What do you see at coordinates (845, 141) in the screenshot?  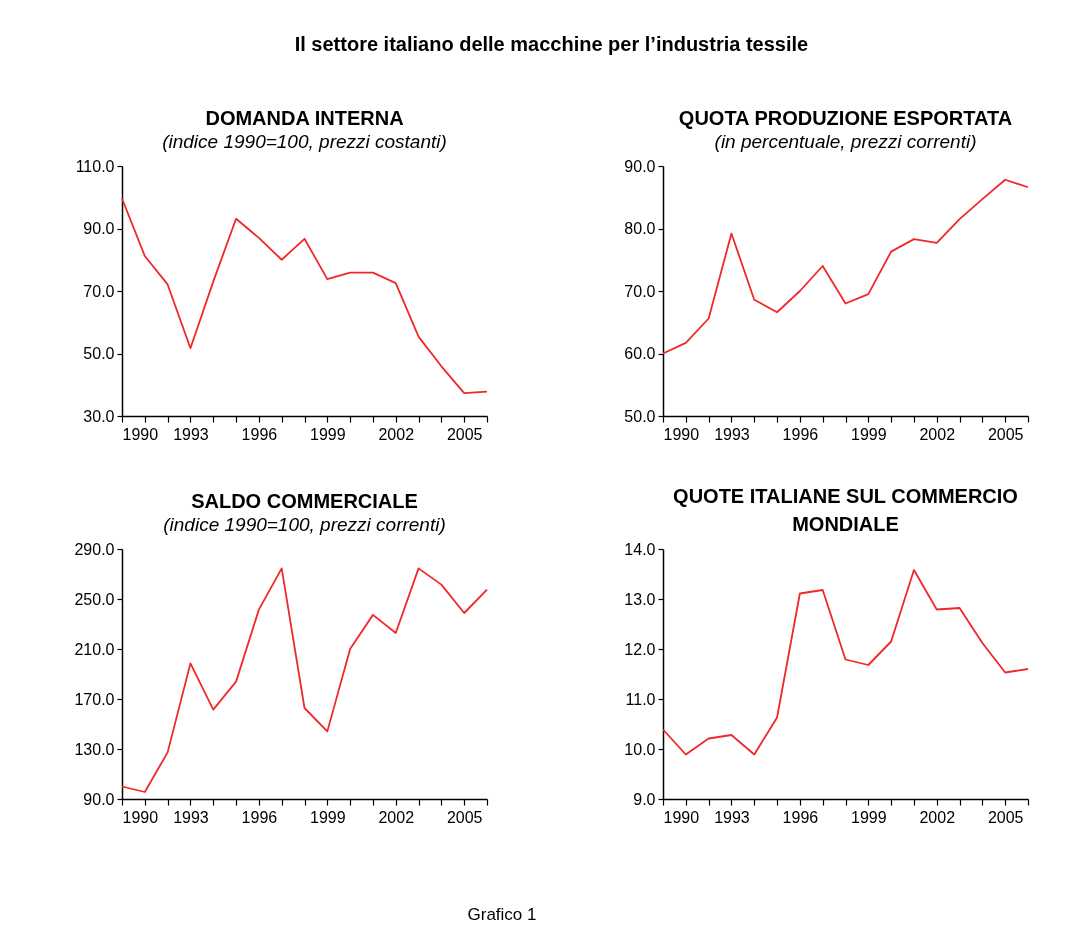 I see `chart-subtitle: (in percentuale, prezzi correnti)` at bounding box center [845, 141].